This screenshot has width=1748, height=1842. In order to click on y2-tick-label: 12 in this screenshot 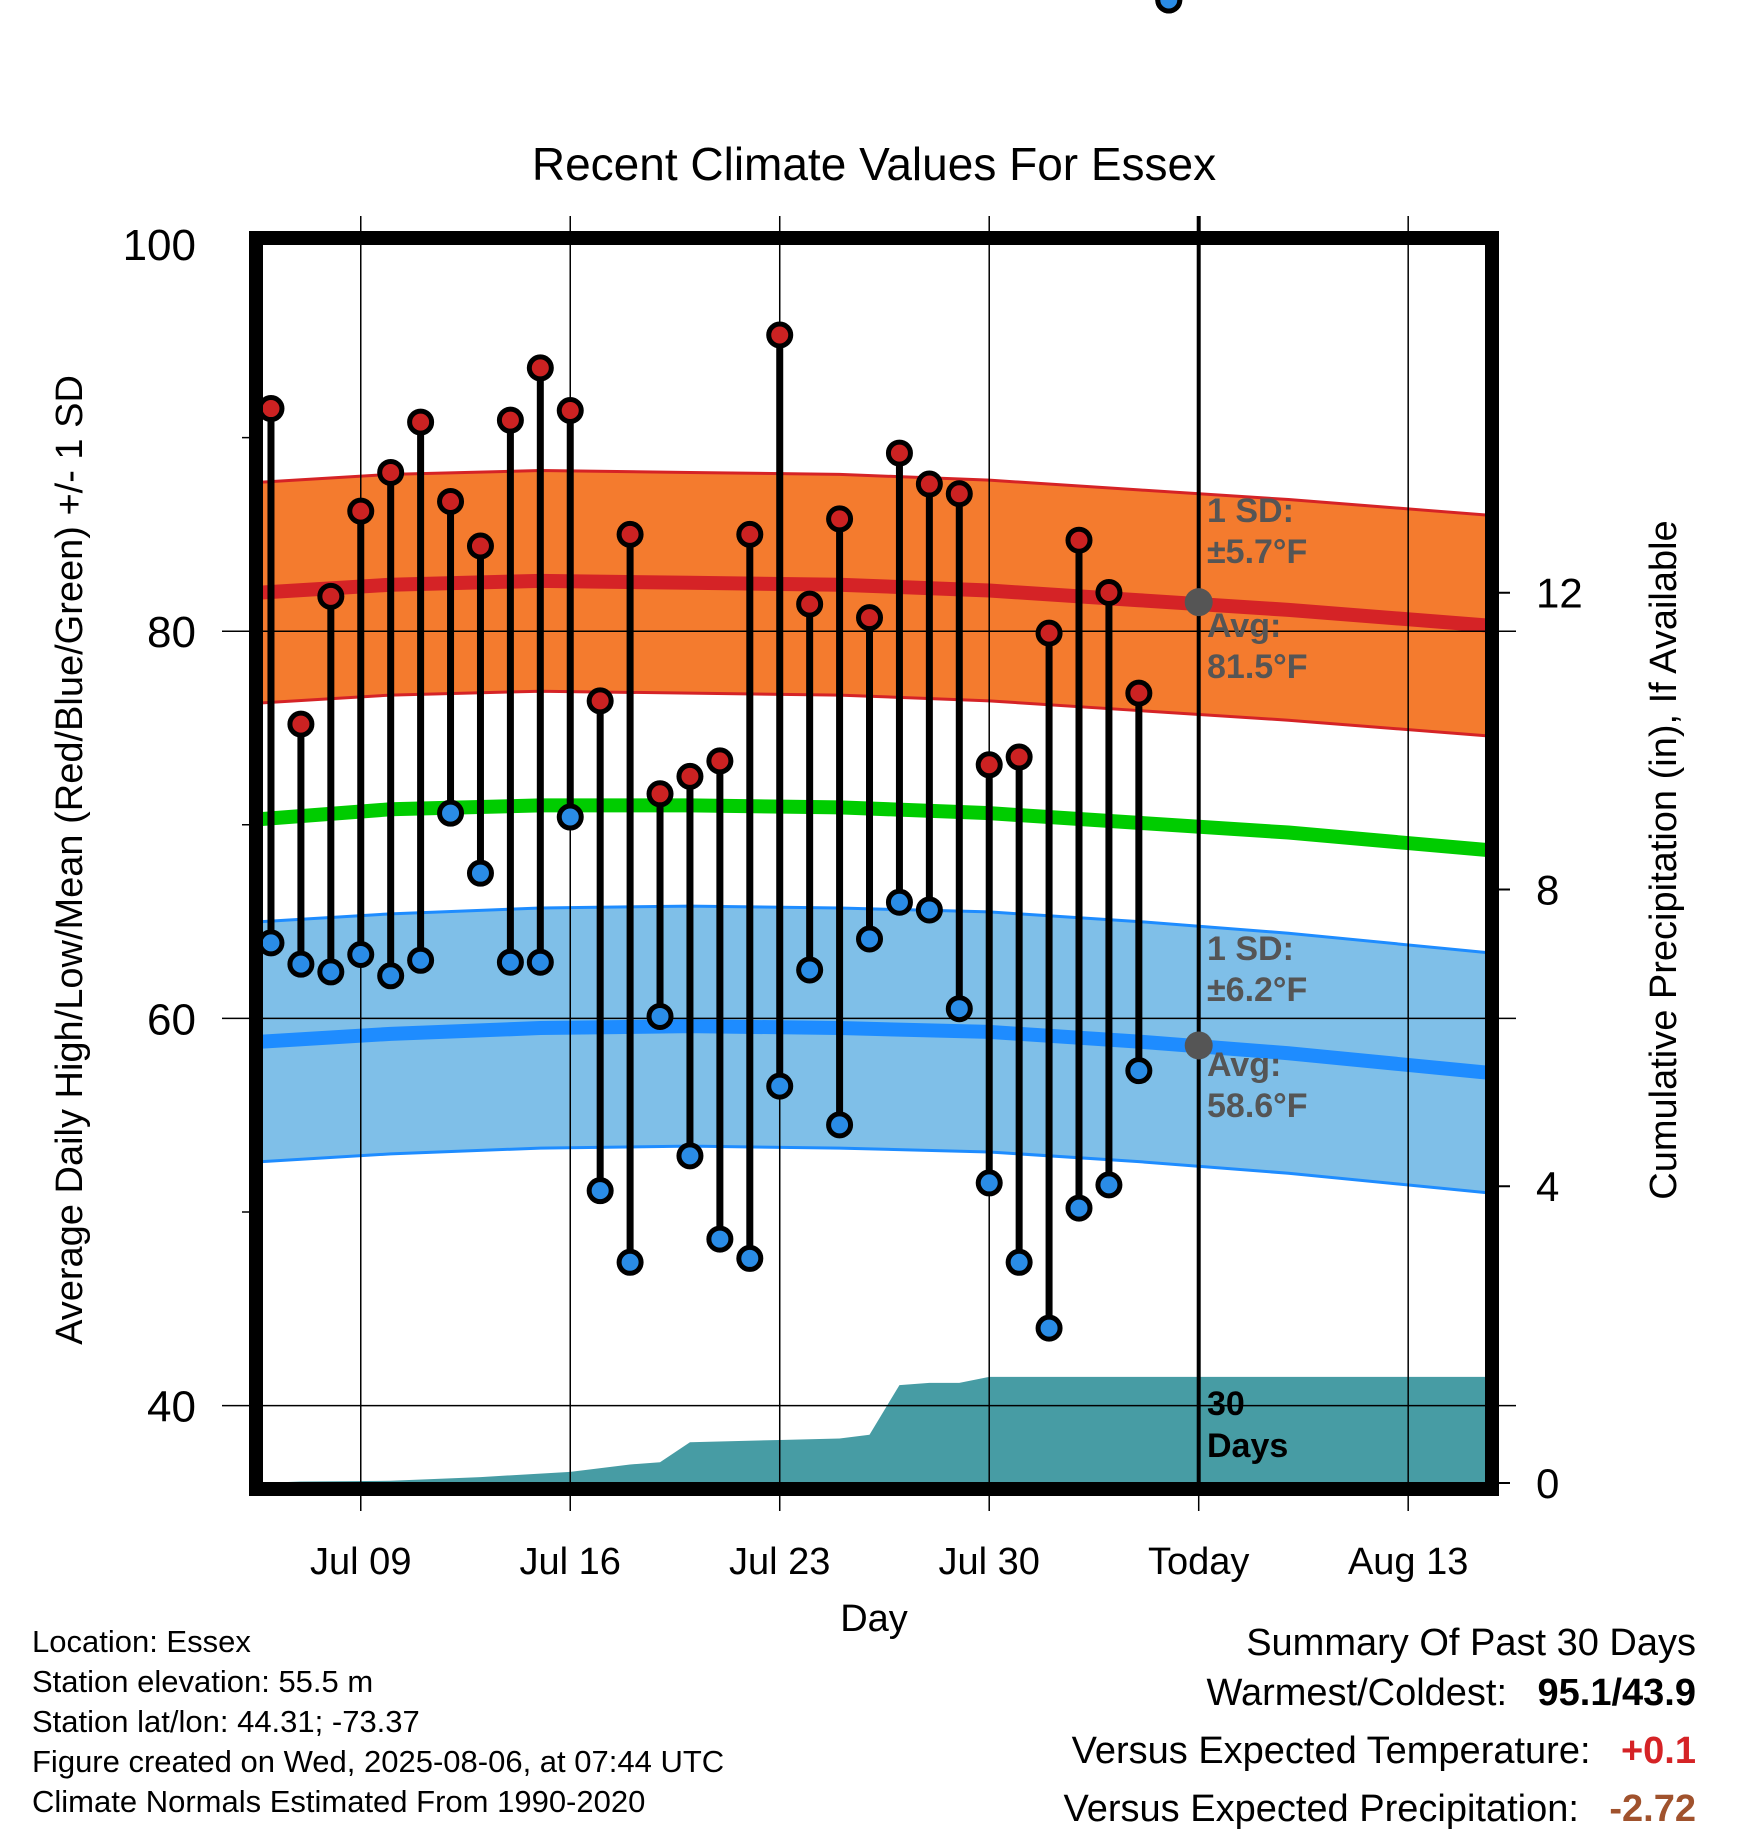, I will do `click(1559, 593)`.